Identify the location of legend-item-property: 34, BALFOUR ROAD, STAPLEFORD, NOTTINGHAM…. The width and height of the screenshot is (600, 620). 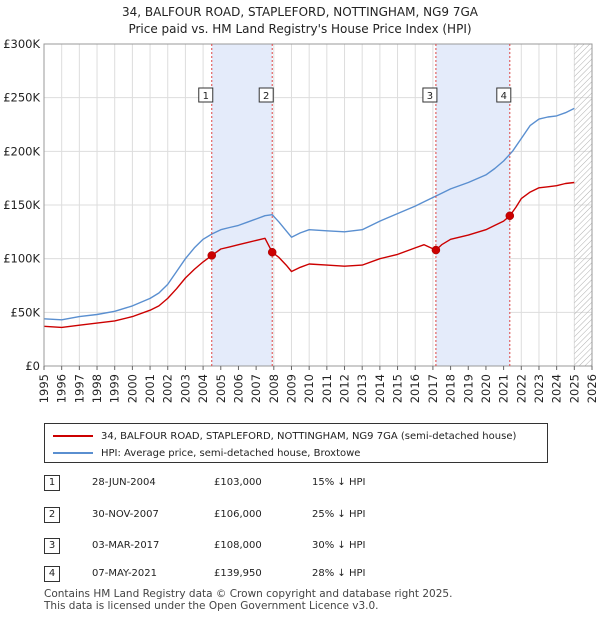
(284, 436).